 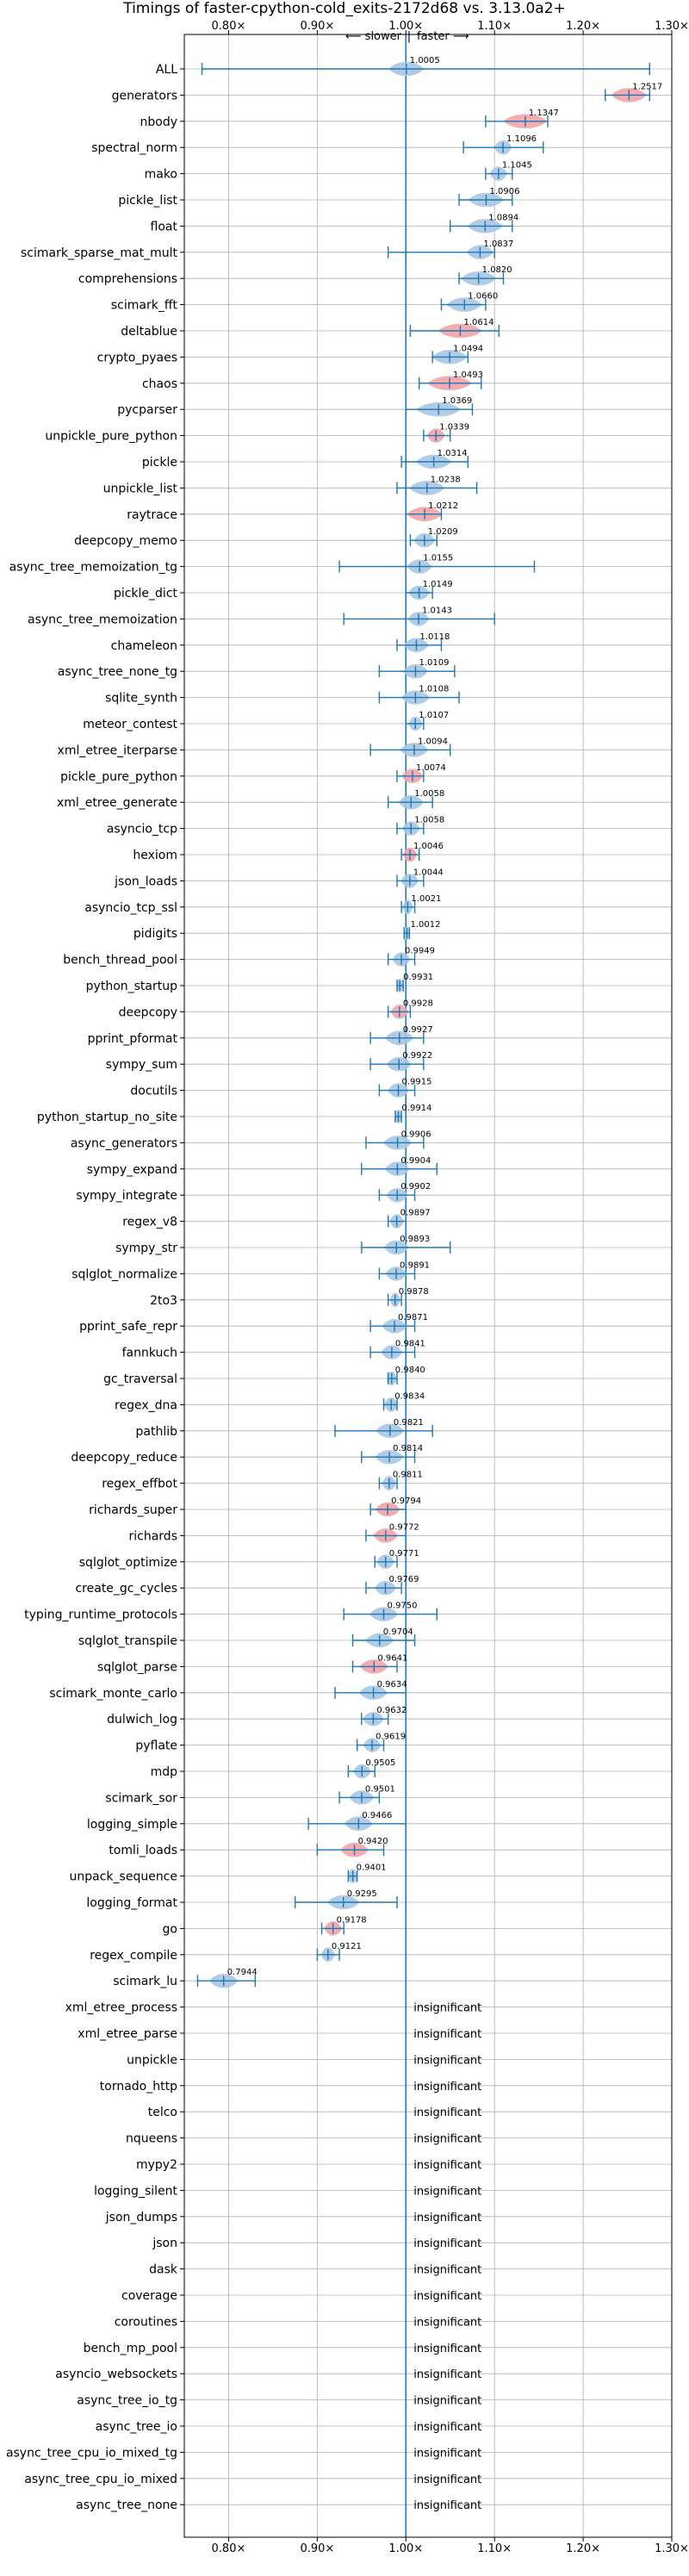 I want to click on category-label: pickle_dict, so click(x=146, y=594).